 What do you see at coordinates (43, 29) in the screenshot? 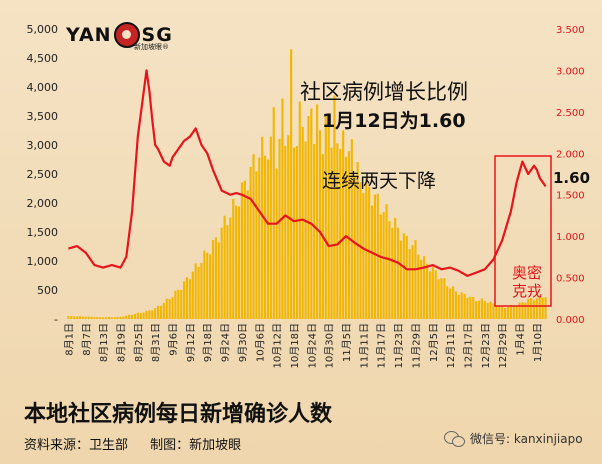
I see `left-tick-label: 5,000` at bounding box center [43, 29].